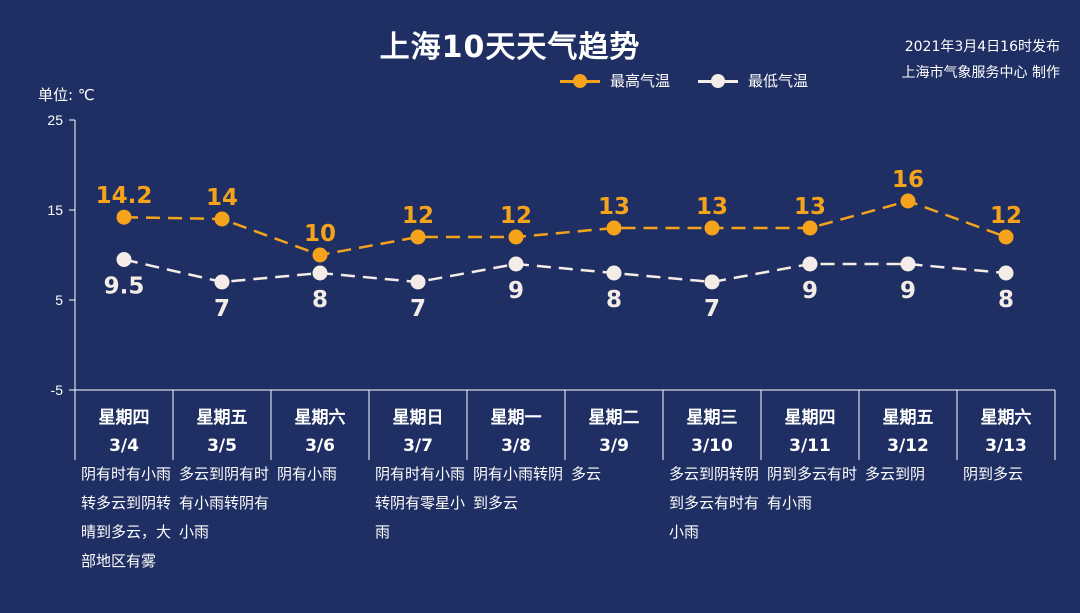 Image resolution: width=1080 pixels, height=613 pixels. What do you see at coordinates (712, 418) in the screenshot?
I see `weekday-label: 星期三` at bounding box center [712, 418].